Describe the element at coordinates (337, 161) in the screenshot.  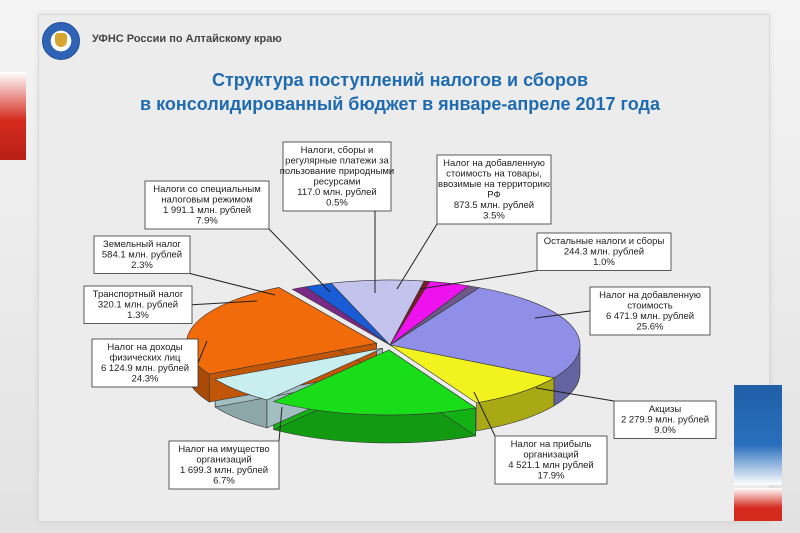
I see `label-text-line: регулярные платежи за` at that location.